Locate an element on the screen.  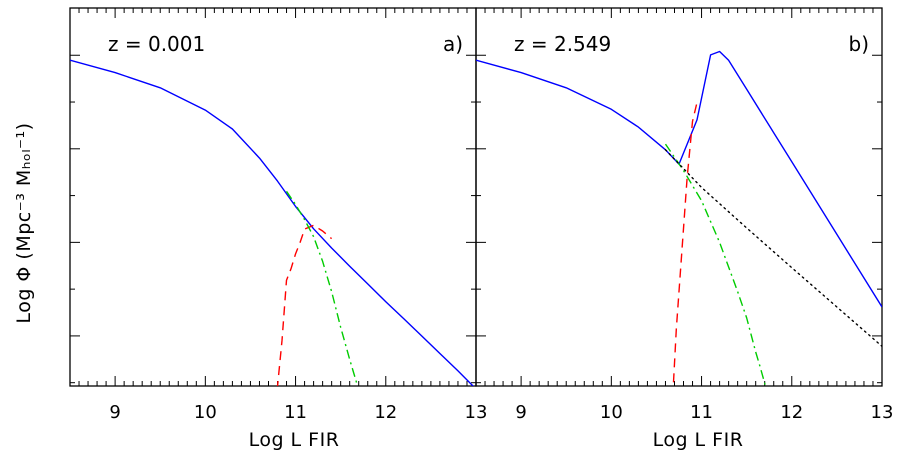
panel-b-tick-labels: 9 10 11 12 13 is located at coordinates (704, 412).